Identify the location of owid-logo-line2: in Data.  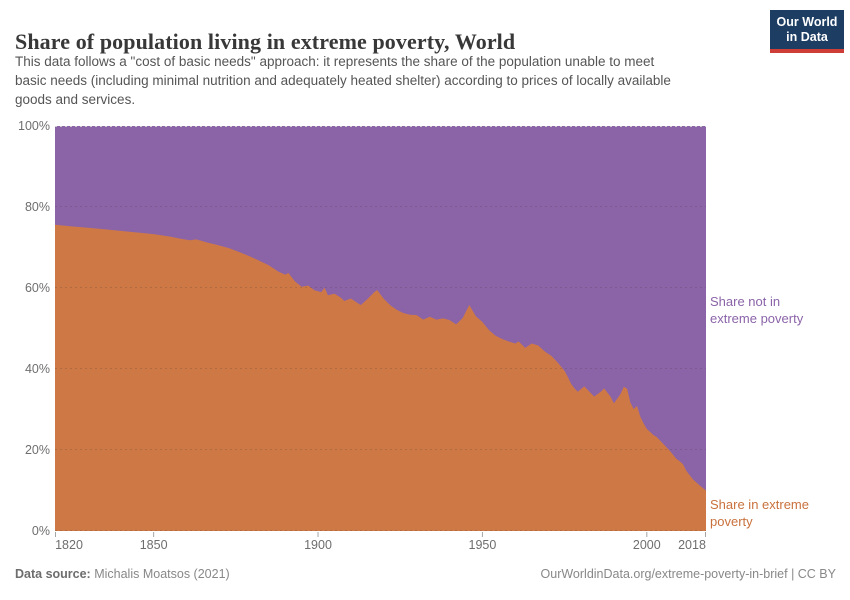
(807, 37).